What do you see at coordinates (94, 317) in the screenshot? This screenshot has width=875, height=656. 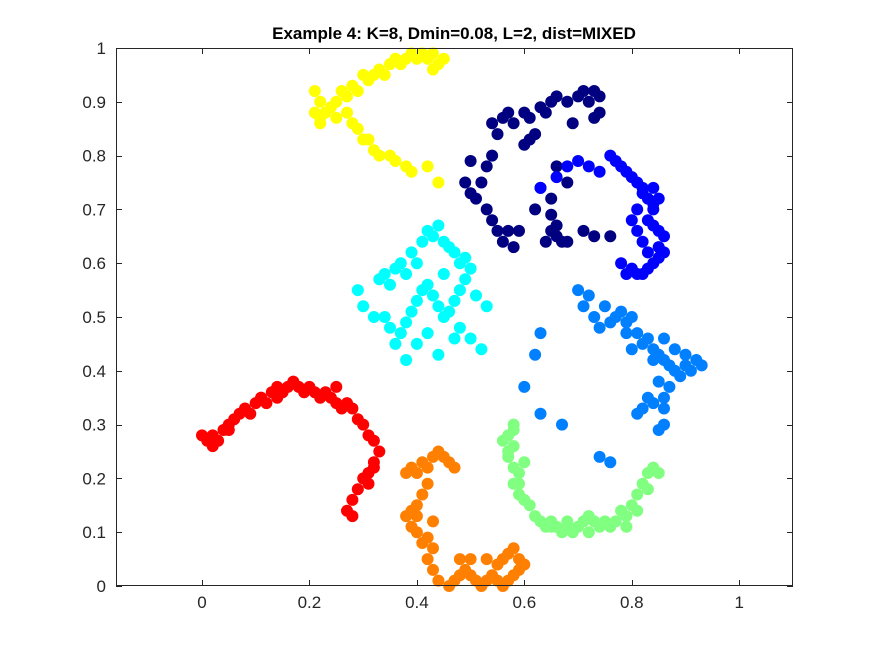 I see `y-tick-label: 0.5` at bounding box center [94, 317].